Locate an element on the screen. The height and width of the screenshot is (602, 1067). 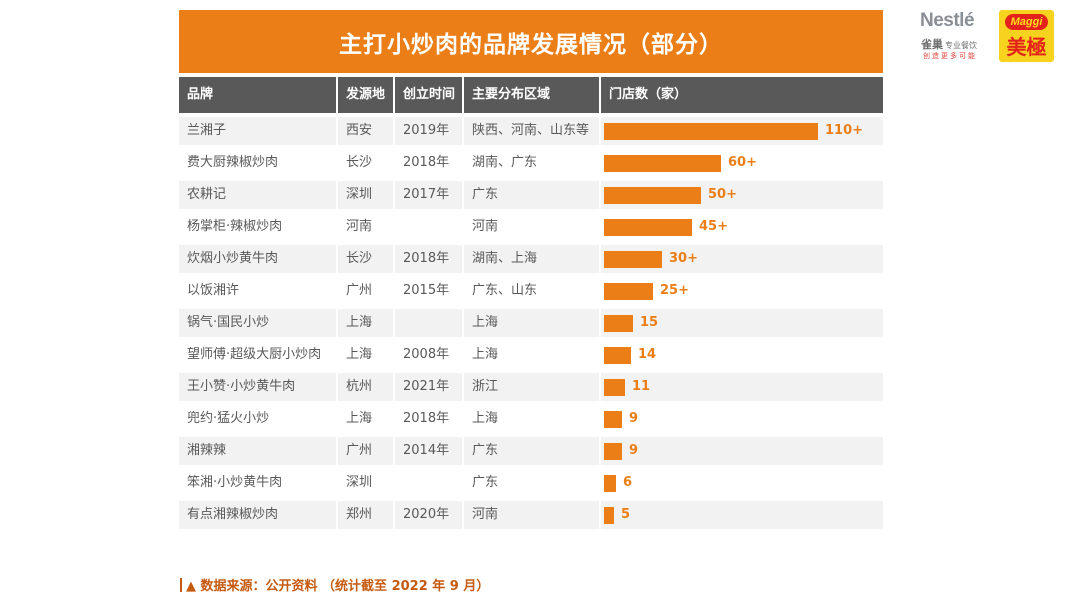
nestle-wordmark: Nestlé is located at coordinates (947, 20).